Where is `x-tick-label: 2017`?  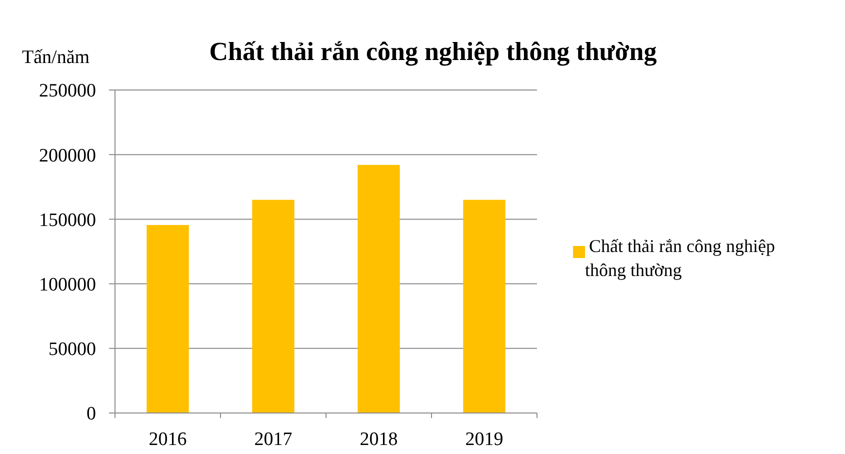
x-tick-label: 2017 is located at coordinates (273, 439).